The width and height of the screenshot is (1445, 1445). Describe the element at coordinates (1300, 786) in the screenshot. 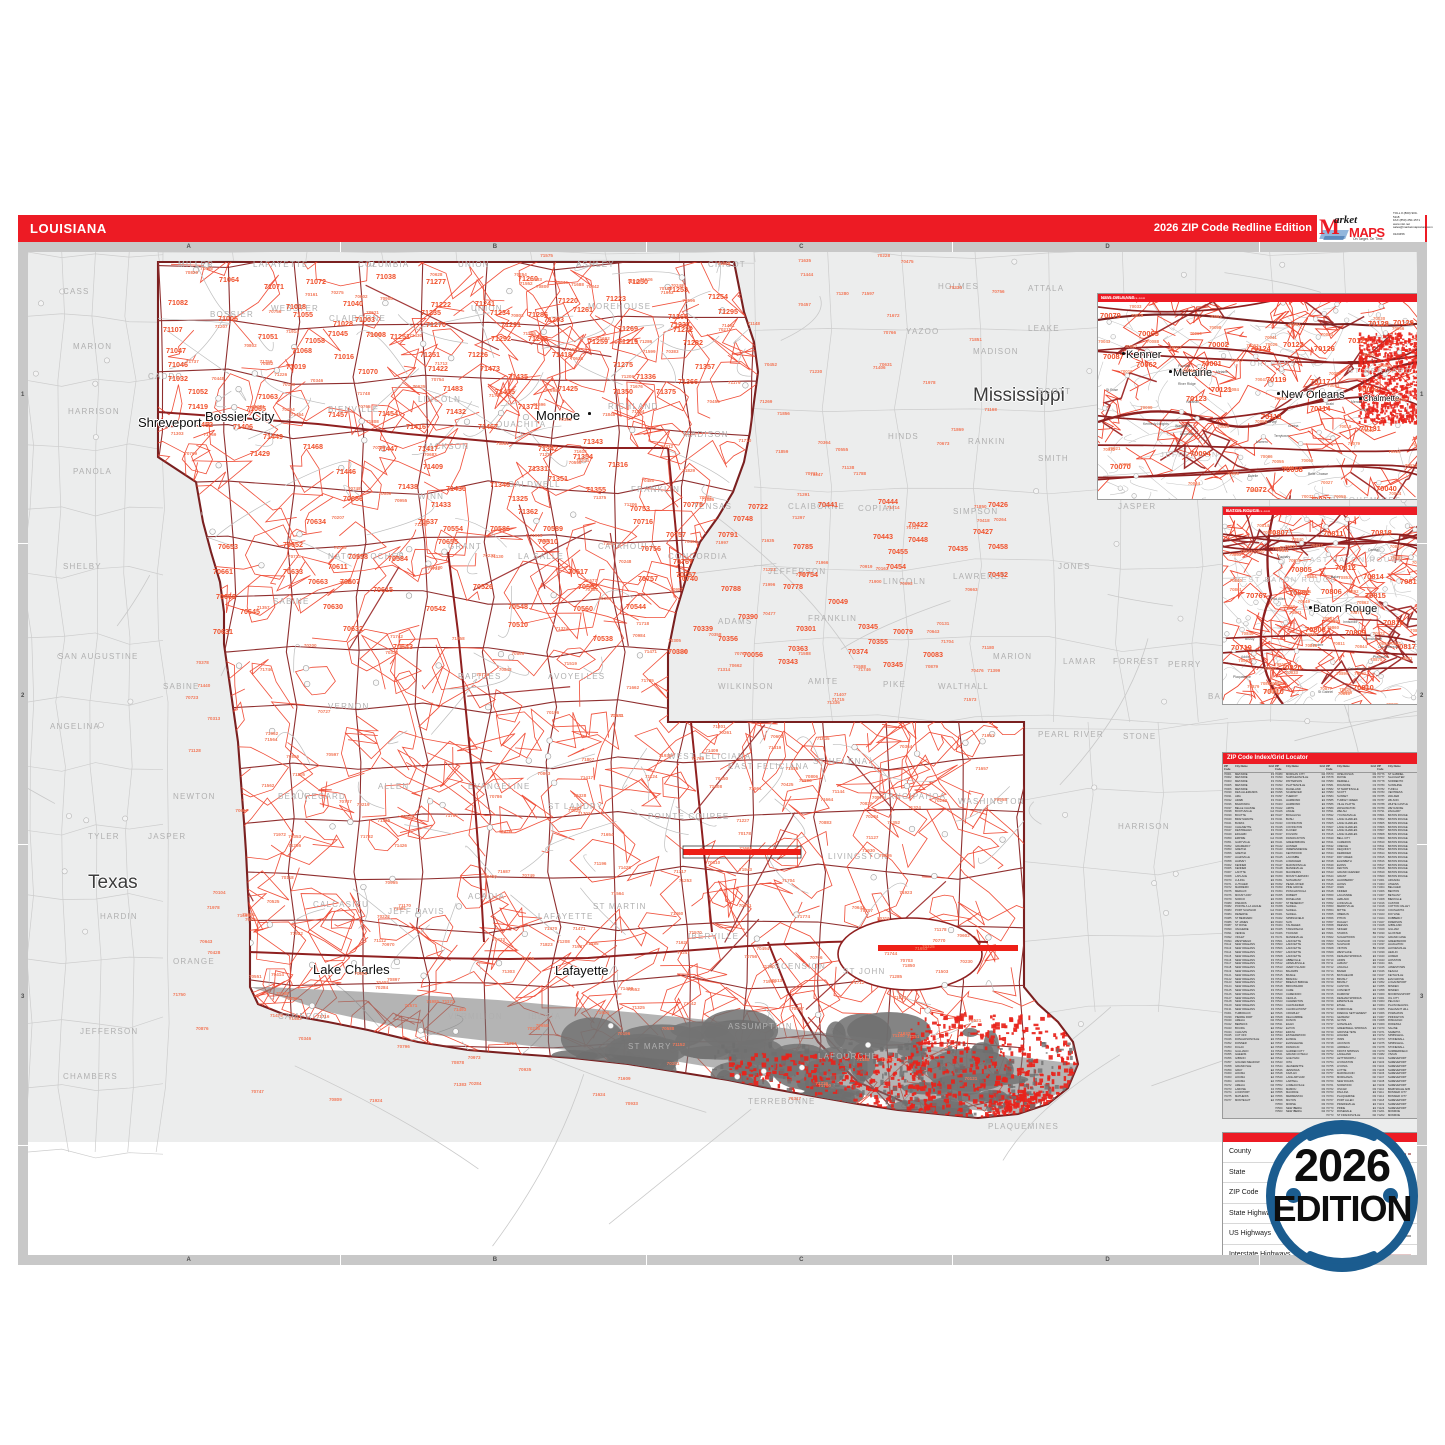

I see `index-row: 70393 PLATTENVILLE E3` at that location.